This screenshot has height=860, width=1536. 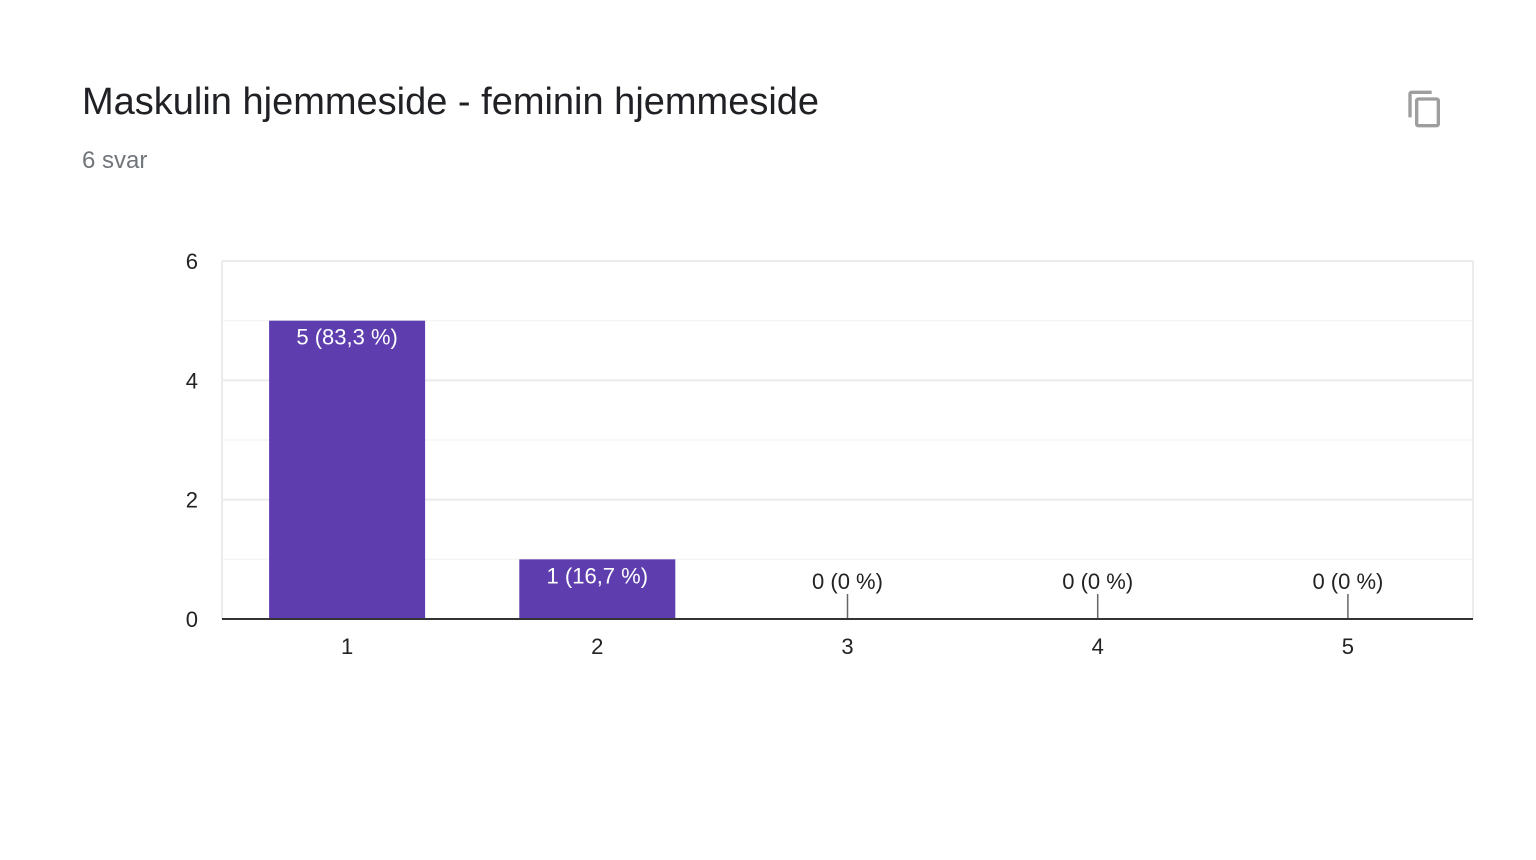 What do you see at coordinates (451, 102) in the screenshot?
I see `chart-title: Maskulin hjemmeside - feminin hjemmeside` at bounding box center [451, 102].